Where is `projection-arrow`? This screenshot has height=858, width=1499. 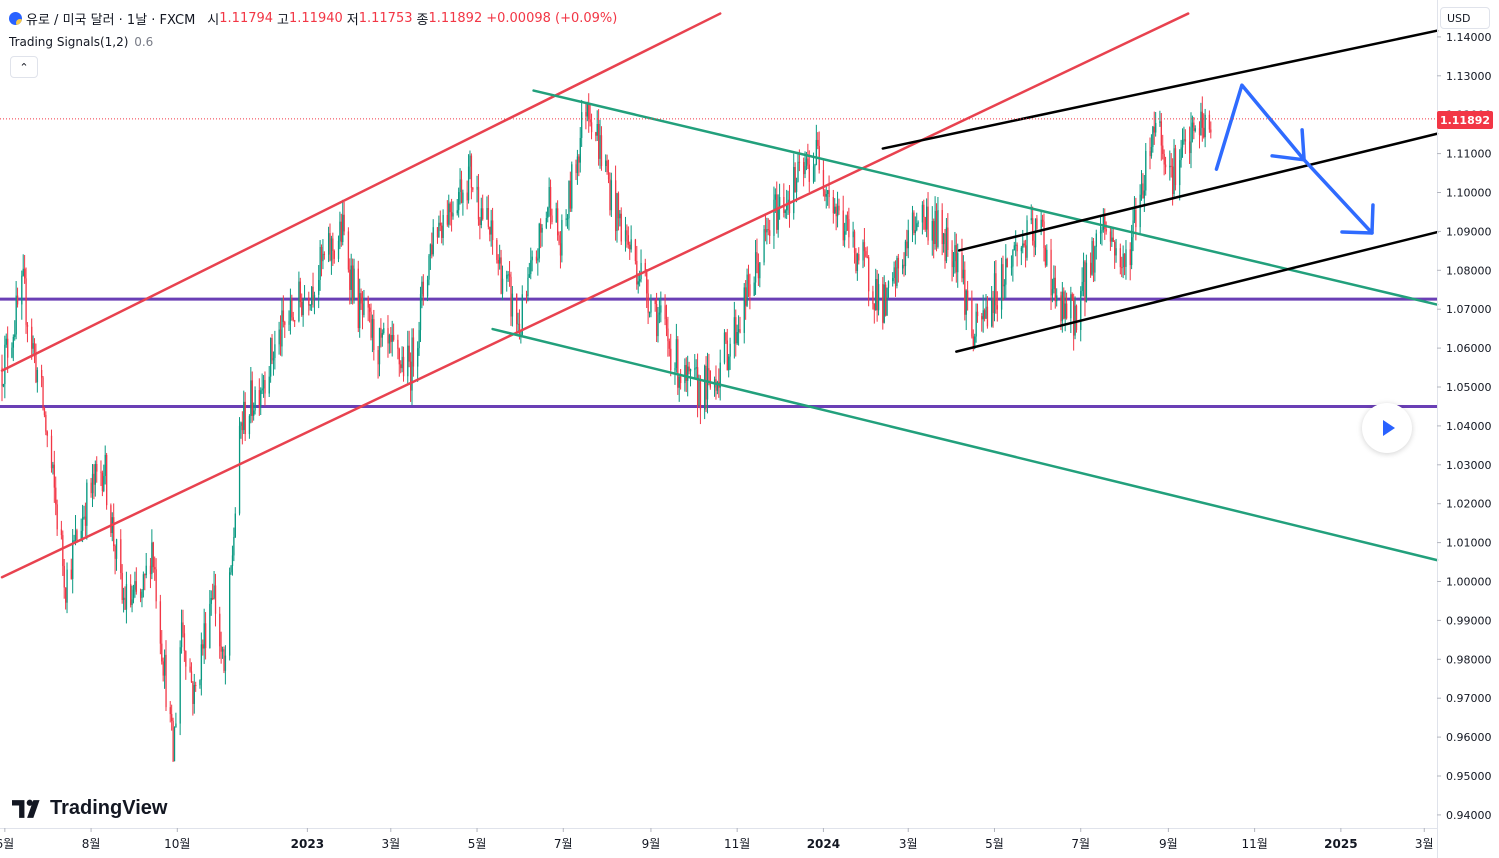
projection-arrow is located at coordinates (1294, 159).